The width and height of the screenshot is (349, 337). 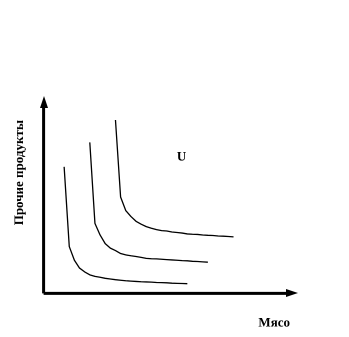 I want to click on y-axis-title: Прочие продукты, so click(x=18, y=173).